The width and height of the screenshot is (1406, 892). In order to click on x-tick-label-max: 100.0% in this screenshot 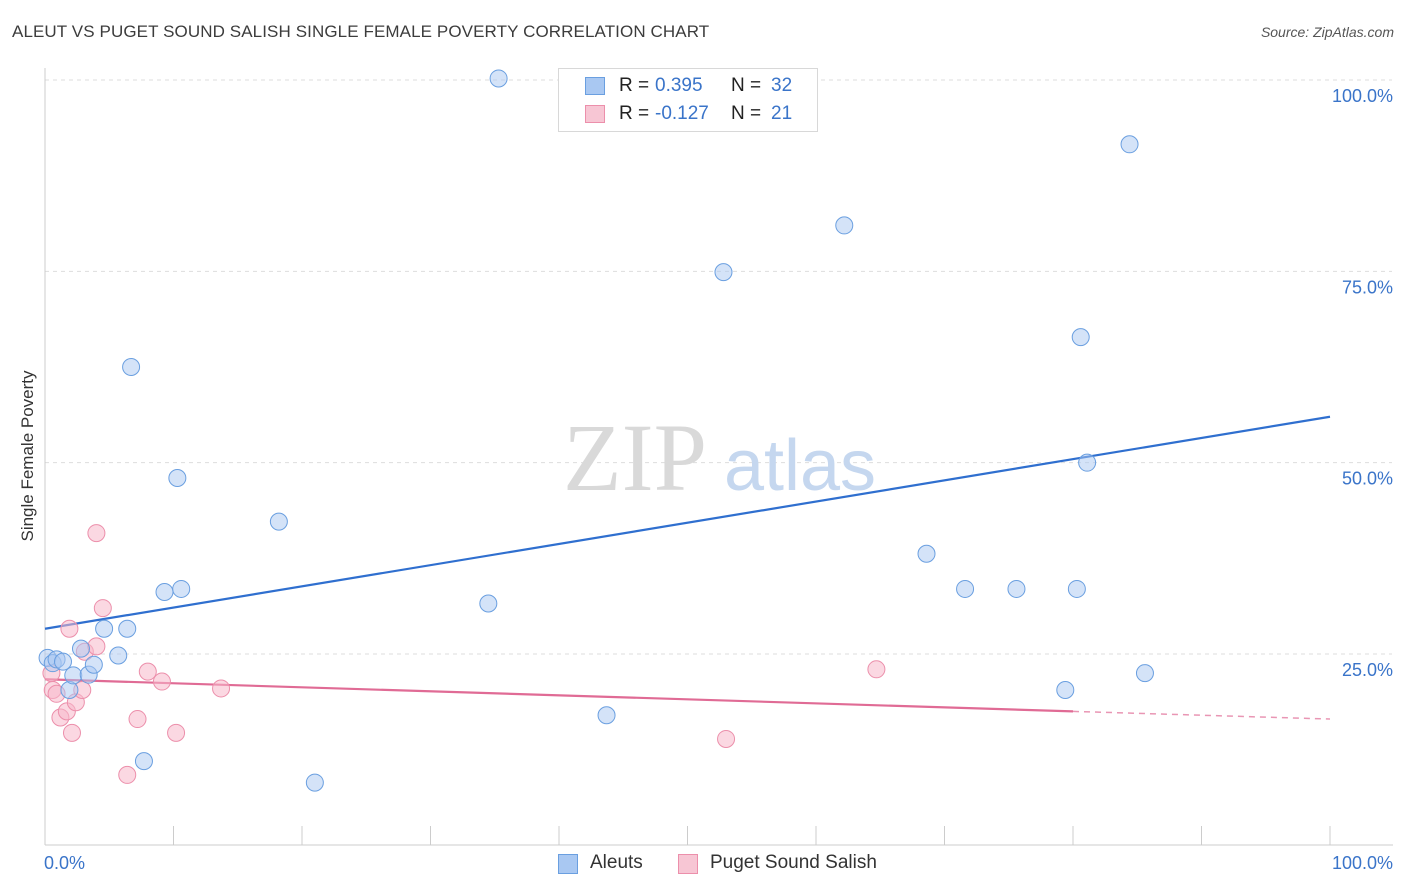, I will do `click(1362, 863)`.